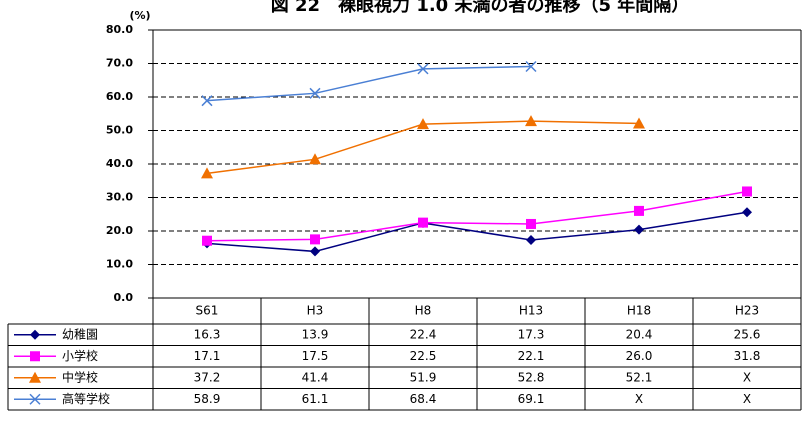  What do you see at coordinates (139, 15) in the screenshot?
I see `y-axis-label: (%)` at bounding box center [139, 15].